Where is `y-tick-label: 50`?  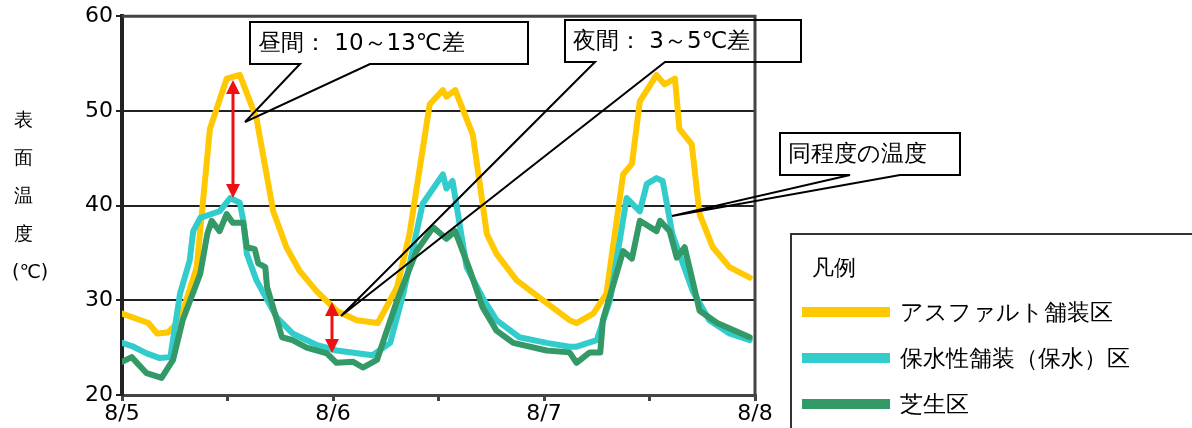 y-tick-label: 50 is located at coordinates (99, 109).